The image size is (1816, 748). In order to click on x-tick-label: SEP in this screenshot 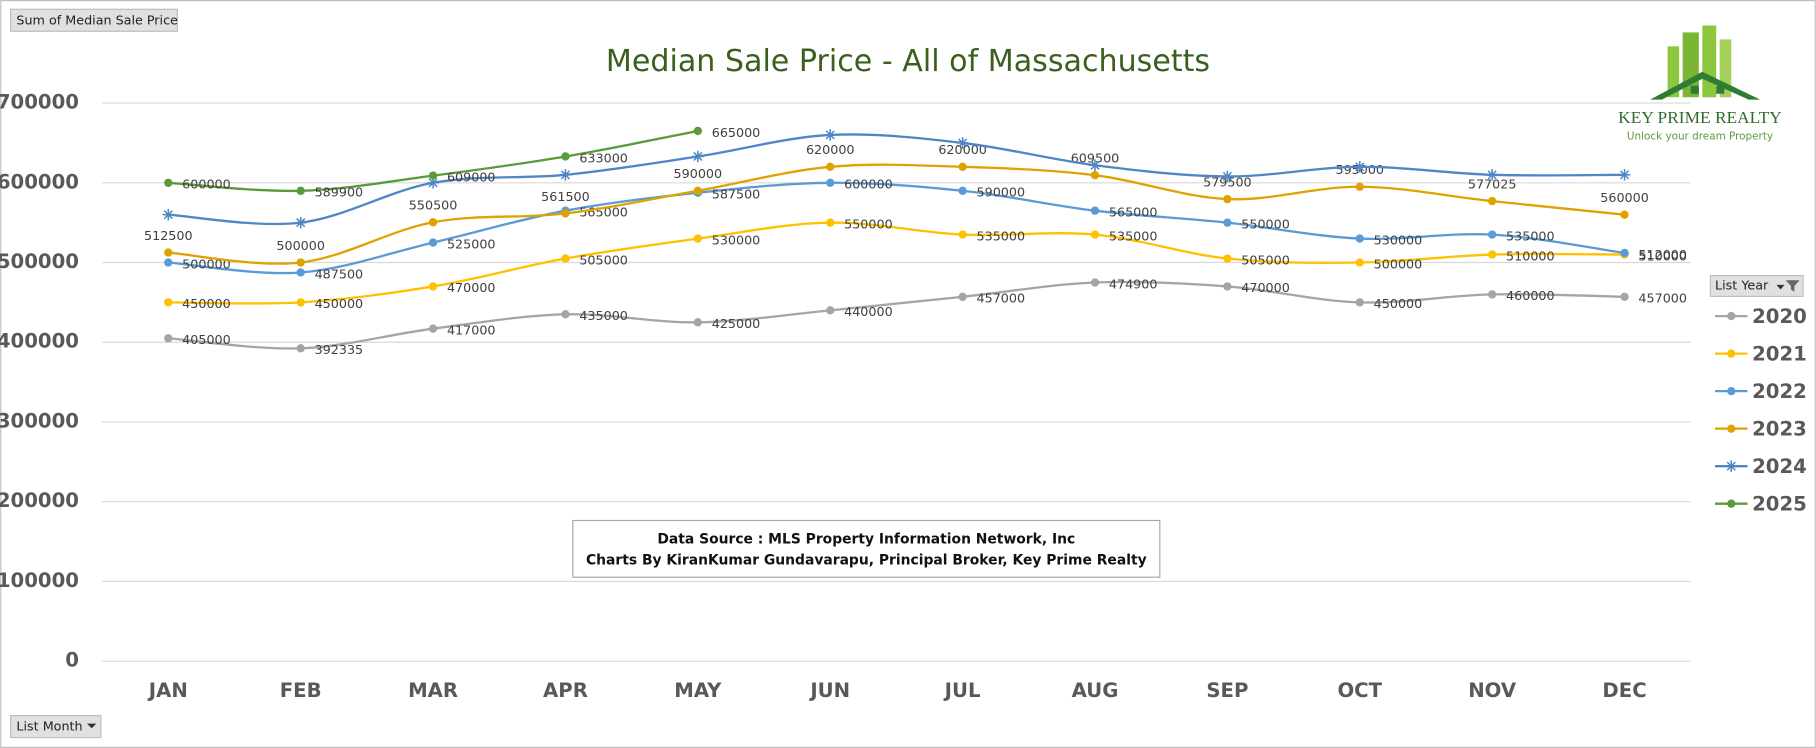, I will do `click(1227, 690)`.